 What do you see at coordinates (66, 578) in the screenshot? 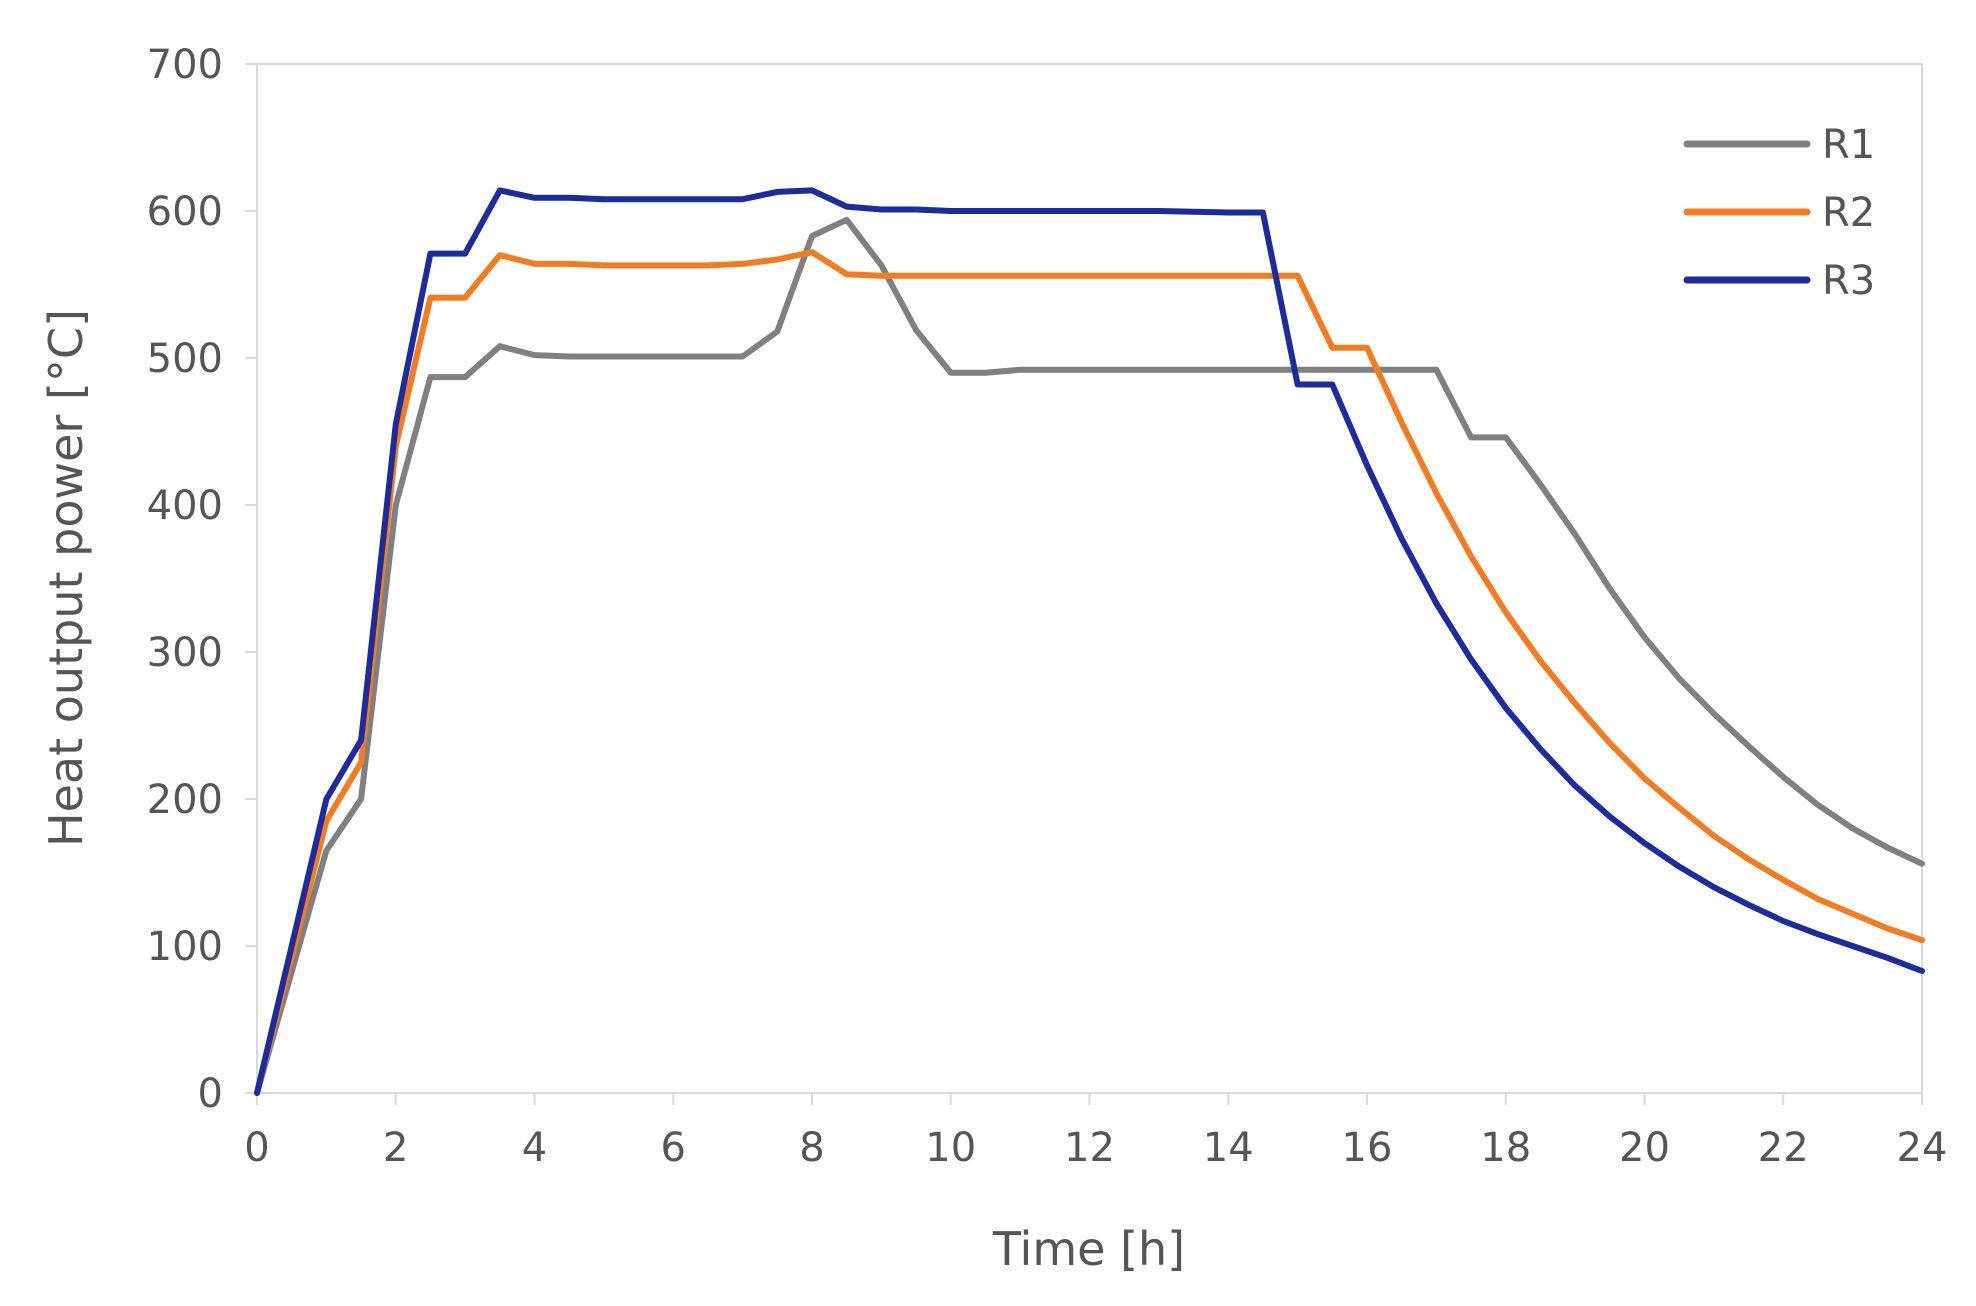
I see `y-axis-title: Heat output power [°C]` at bounding box center [66, 578].